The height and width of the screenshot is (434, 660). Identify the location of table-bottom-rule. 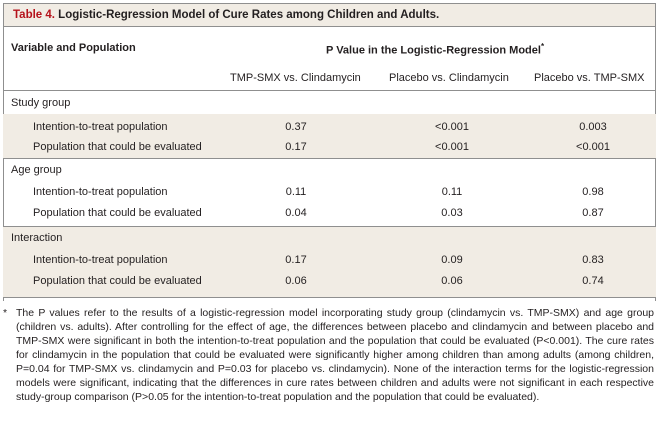
(329, 297).